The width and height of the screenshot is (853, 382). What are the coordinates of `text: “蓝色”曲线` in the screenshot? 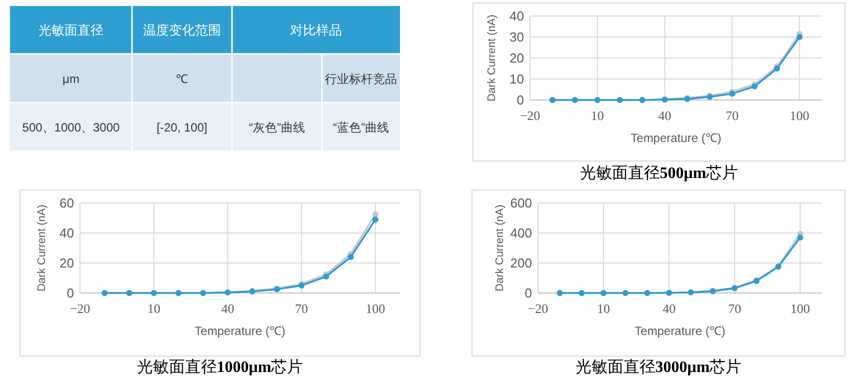 It's located at (361, 127).